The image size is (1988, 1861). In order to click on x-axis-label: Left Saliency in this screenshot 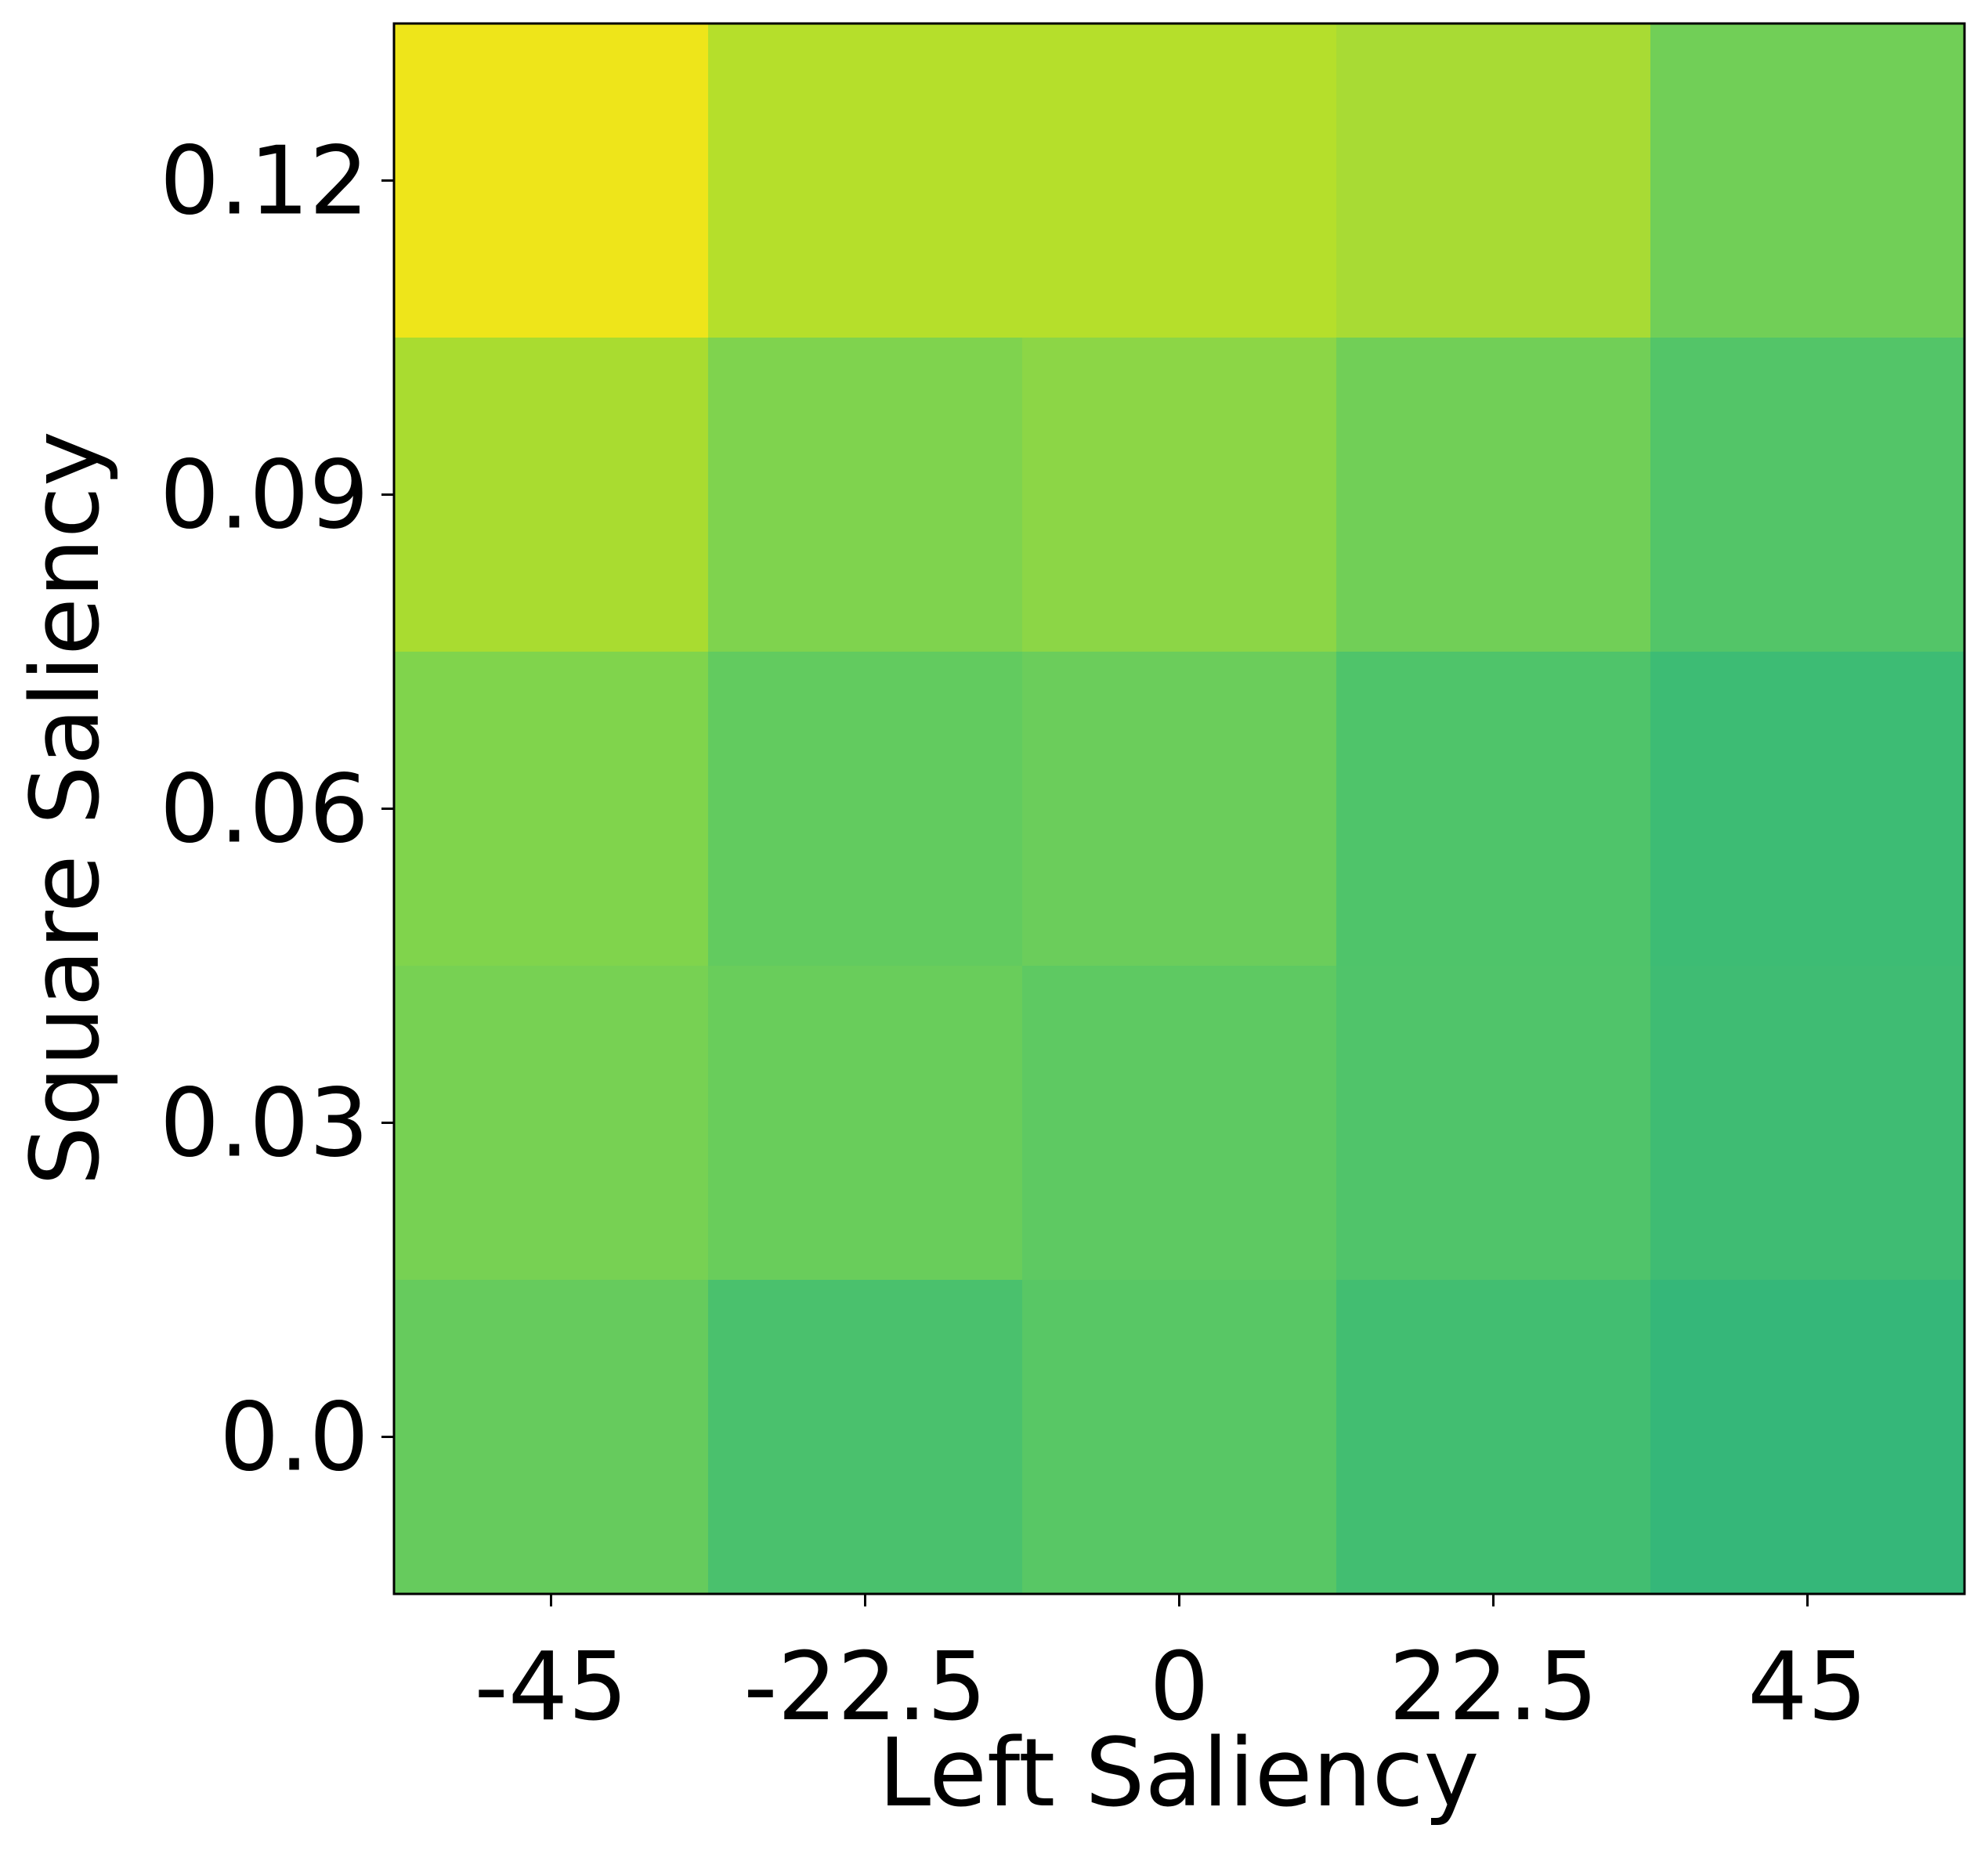, I will do `click(1178, 1773)`.